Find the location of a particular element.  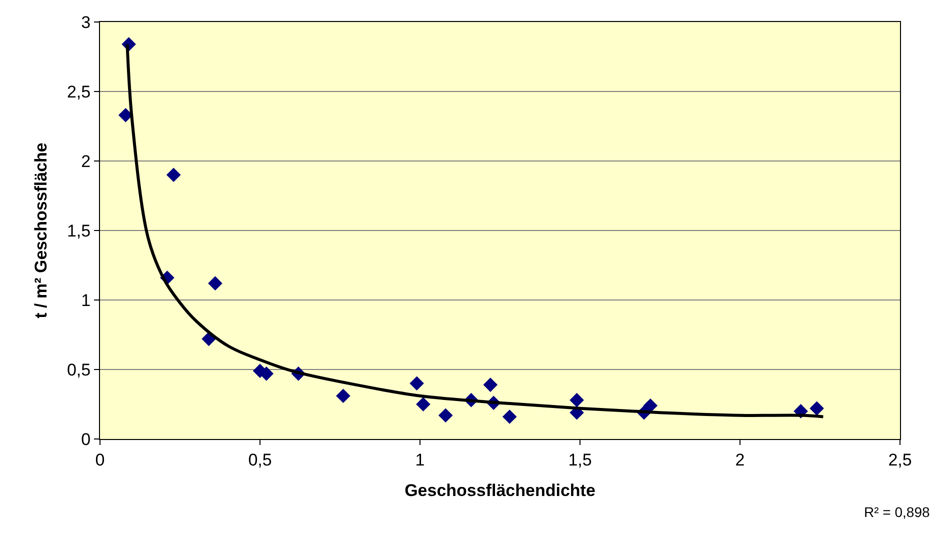

text: R² = 0,898 is located at coordinates (897, 512).